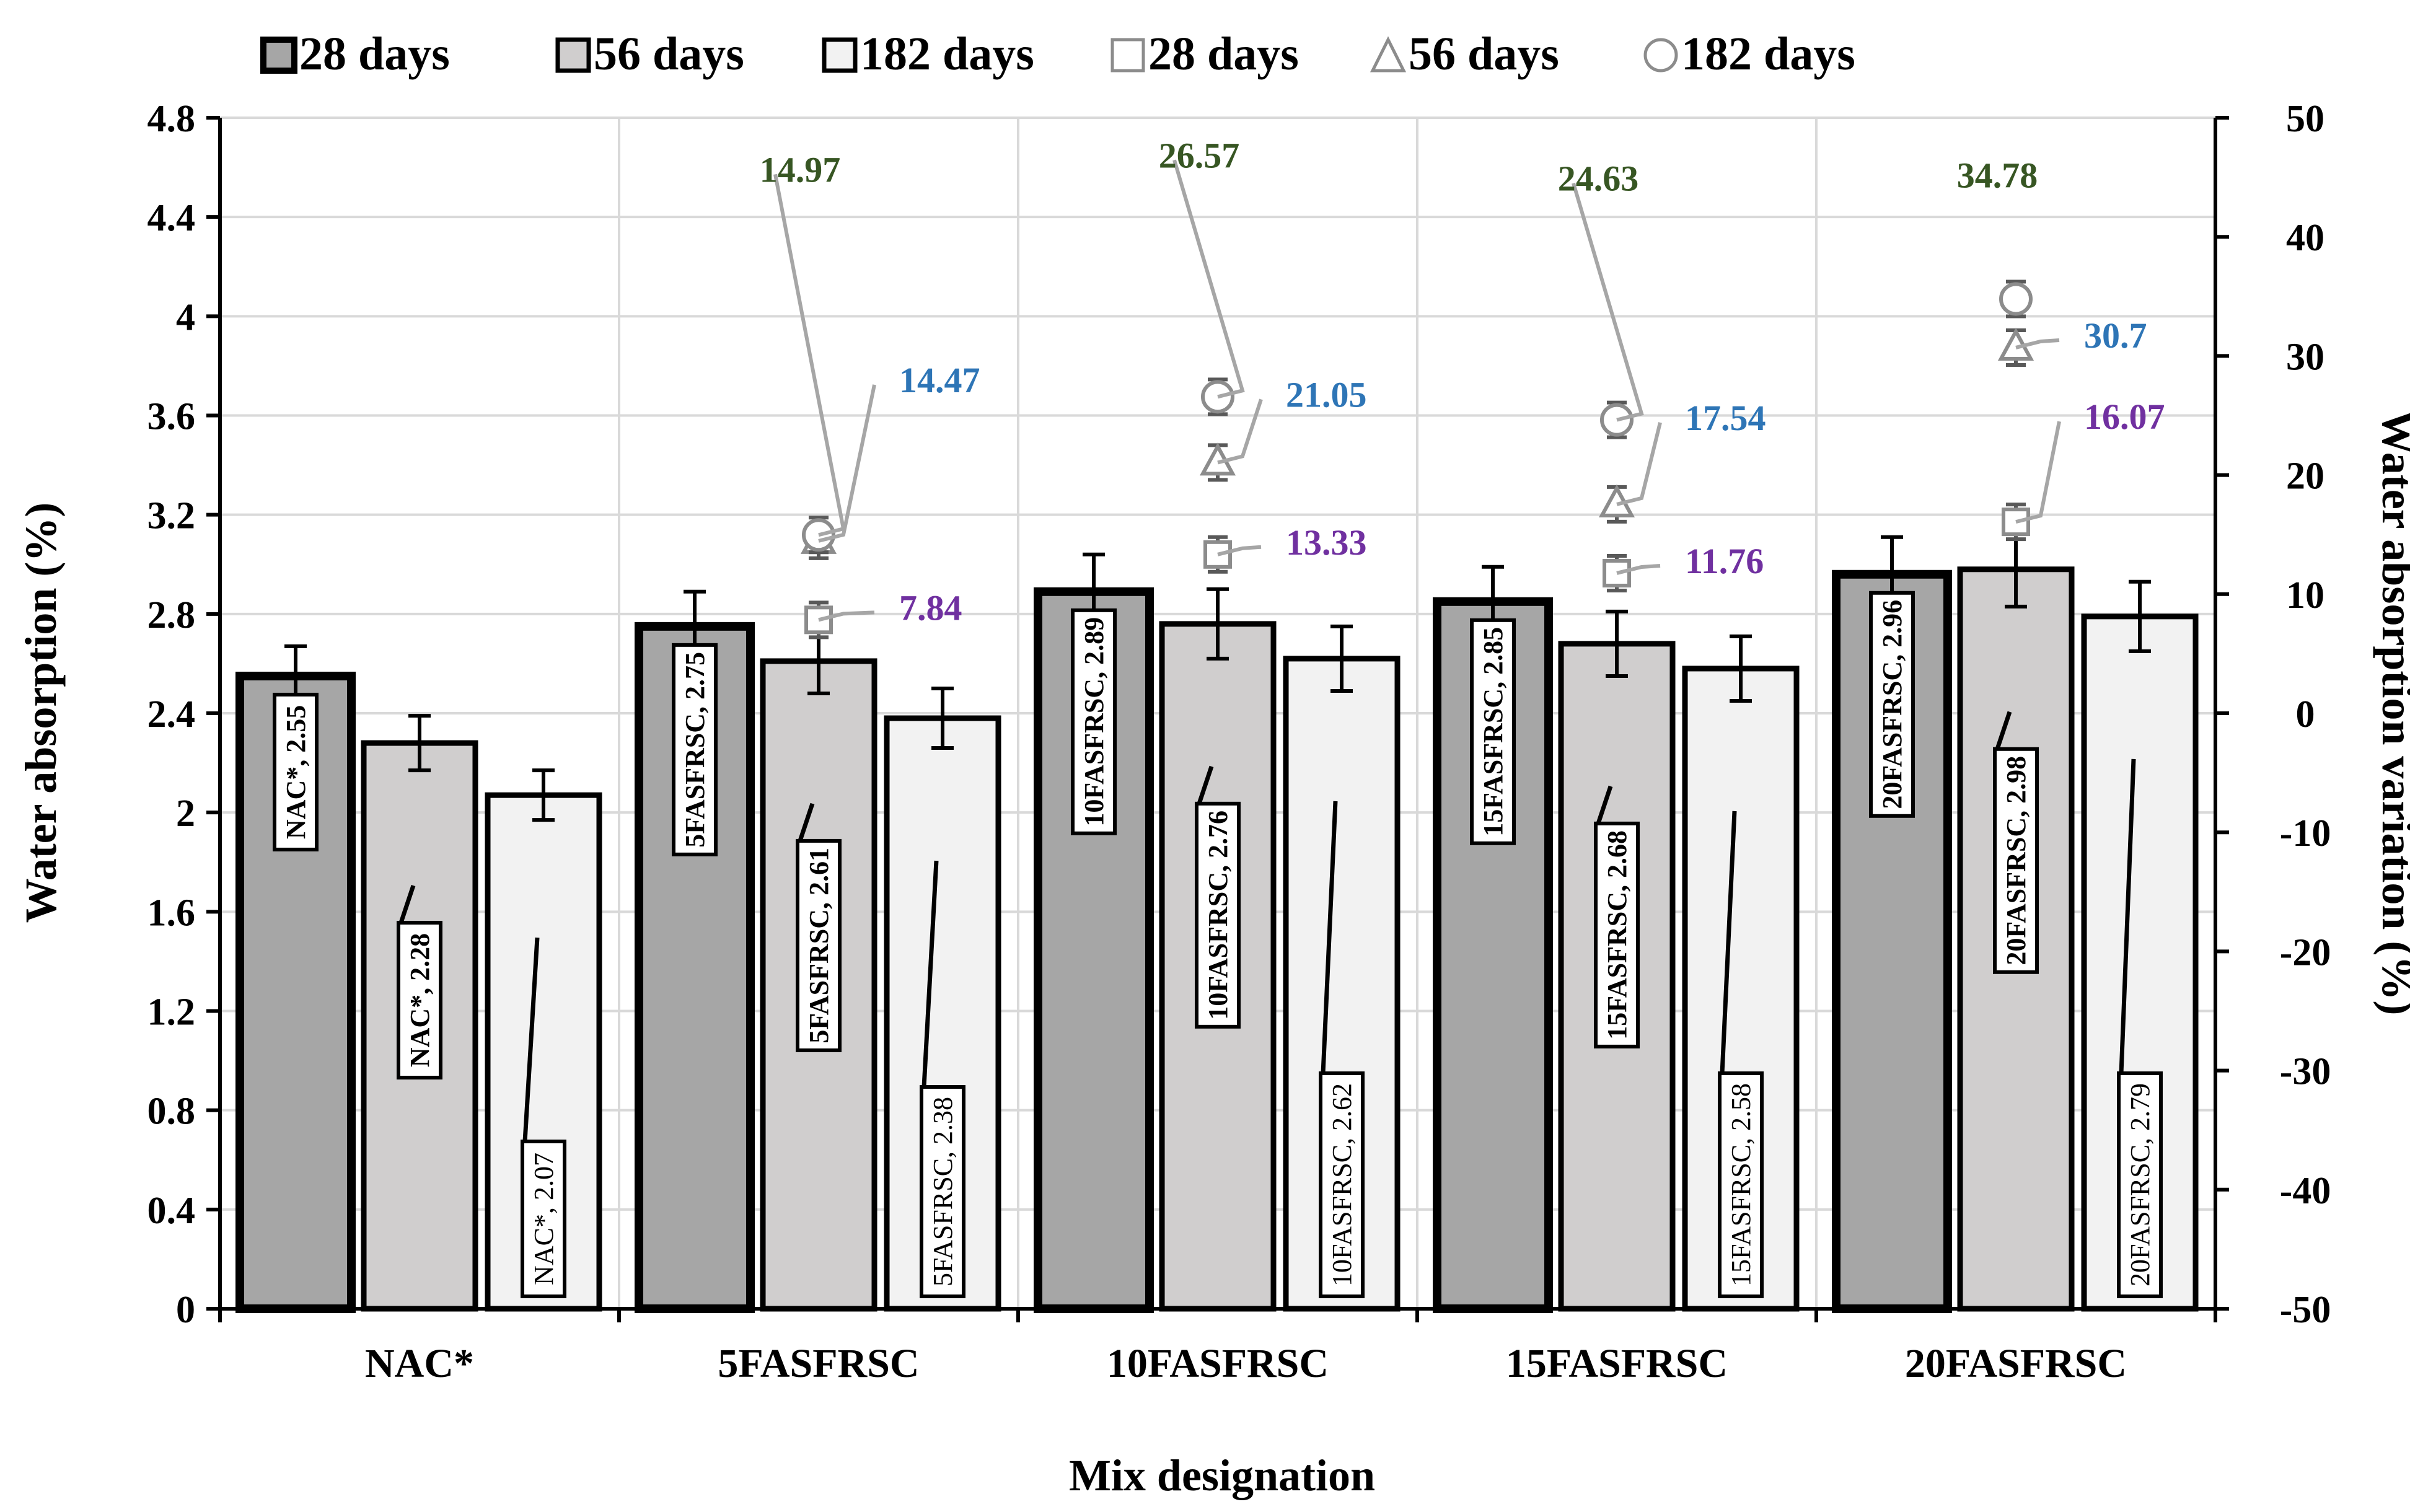 This screenshot has height=1512, width=2410. I want to click on y-tick-label: 0.4, so click(171, 1211).